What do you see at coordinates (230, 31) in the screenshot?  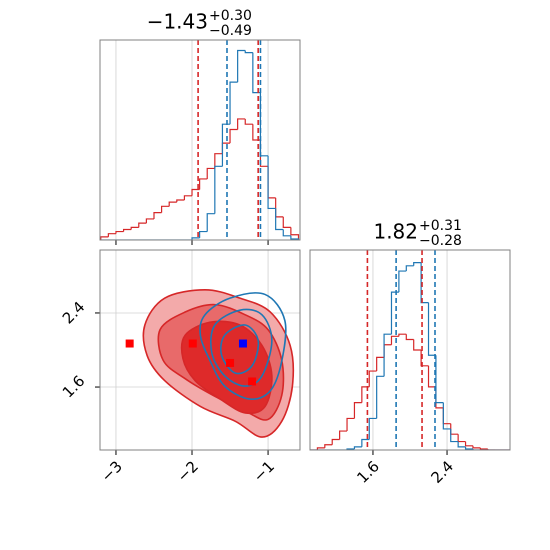 I see `title-lower: −0.49` at bounding box center [230, 31].